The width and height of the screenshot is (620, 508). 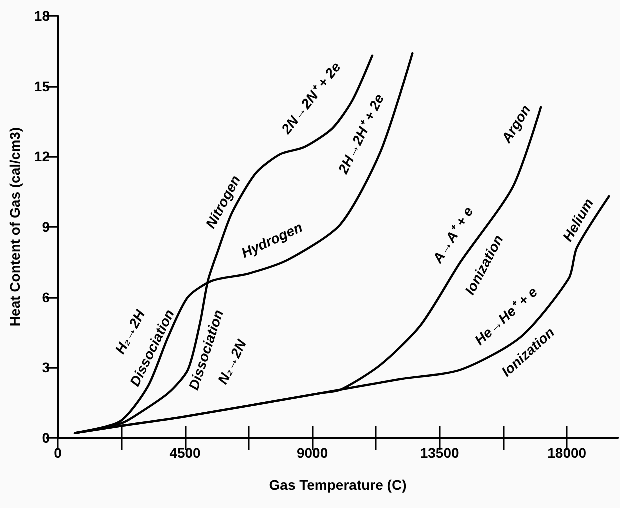 What do you see at coordinates (58, 453) in the screenshot?
I see `x-tick-label: 0` at bounding box center [58, 453].